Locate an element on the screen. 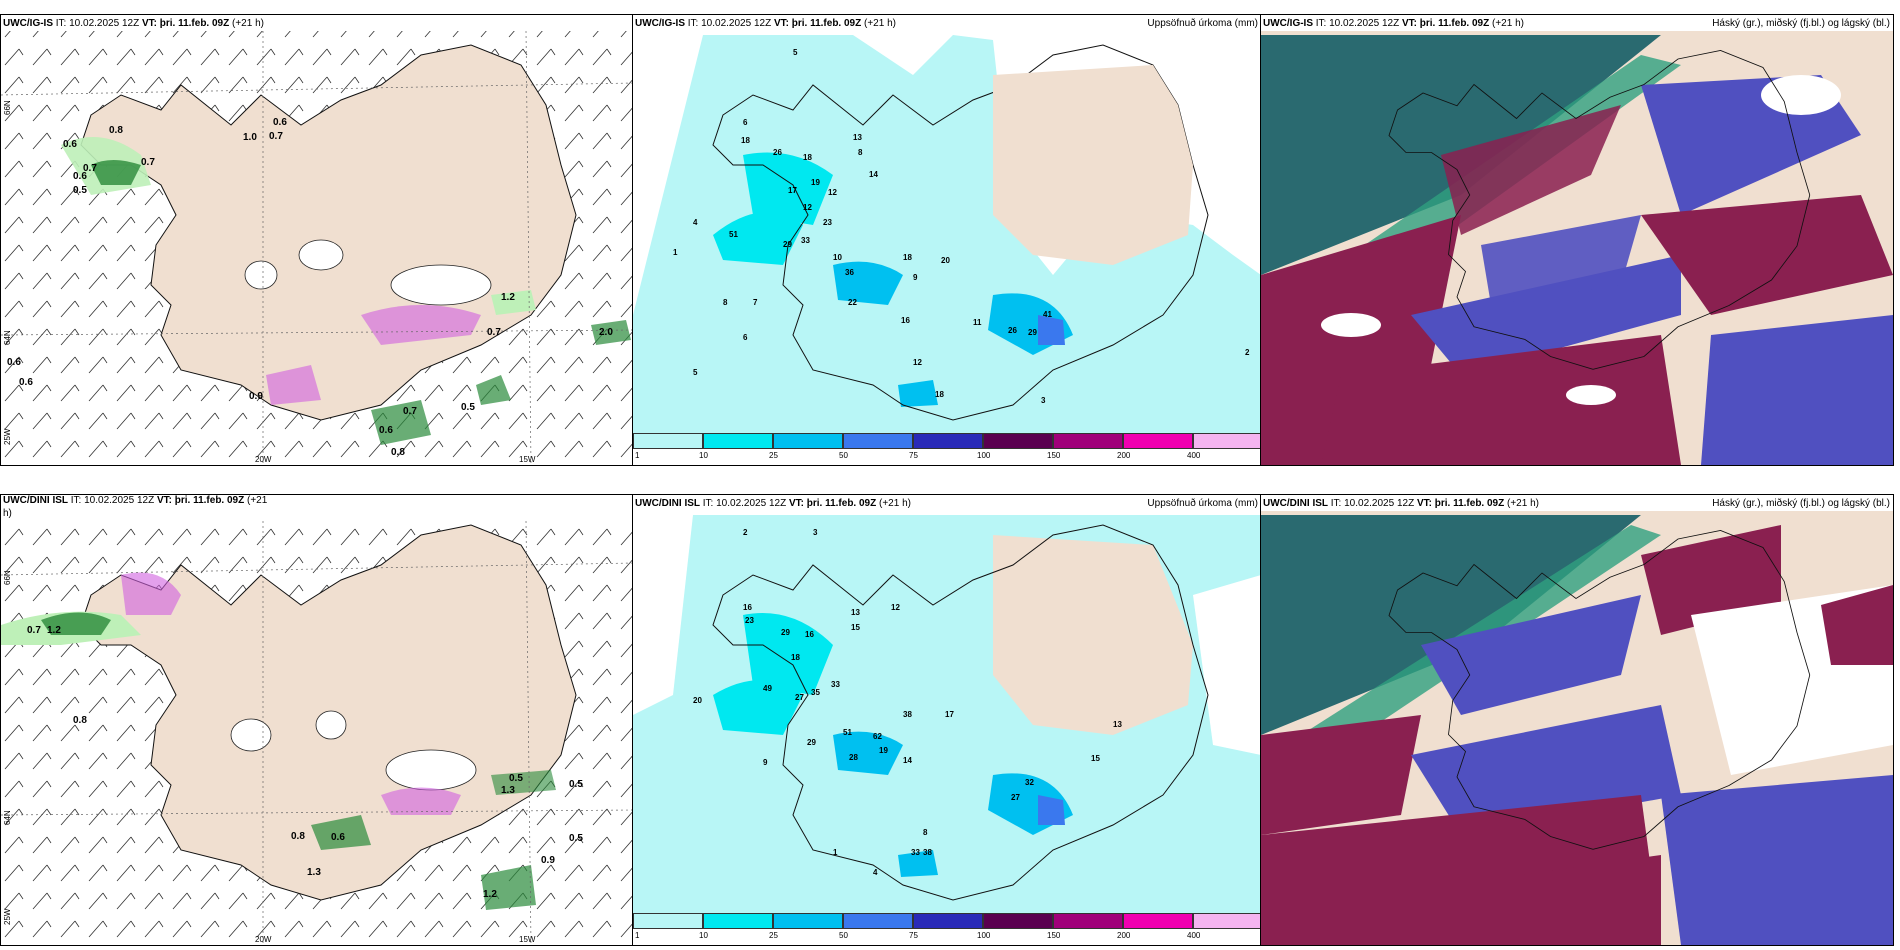  svg-text: 35 is located at coordinates (815, 692).